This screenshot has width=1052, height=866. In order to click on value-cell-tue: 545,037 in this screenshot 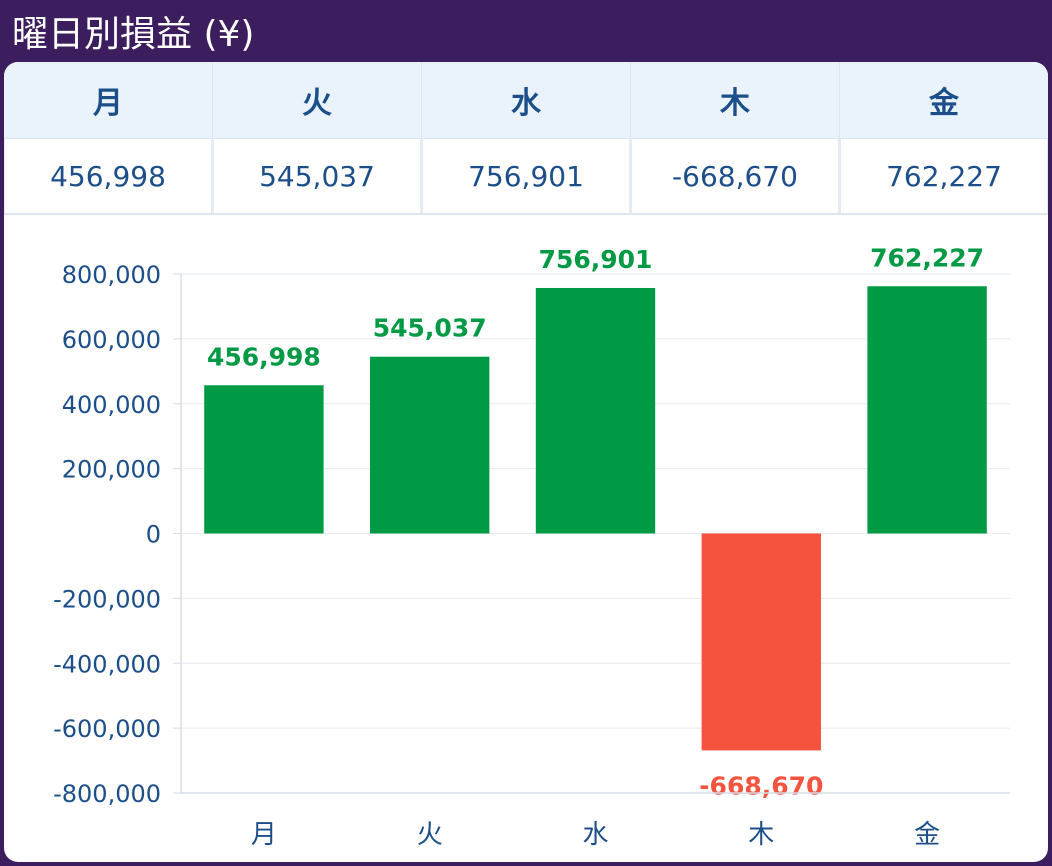, I will do `click(318, 176)`.